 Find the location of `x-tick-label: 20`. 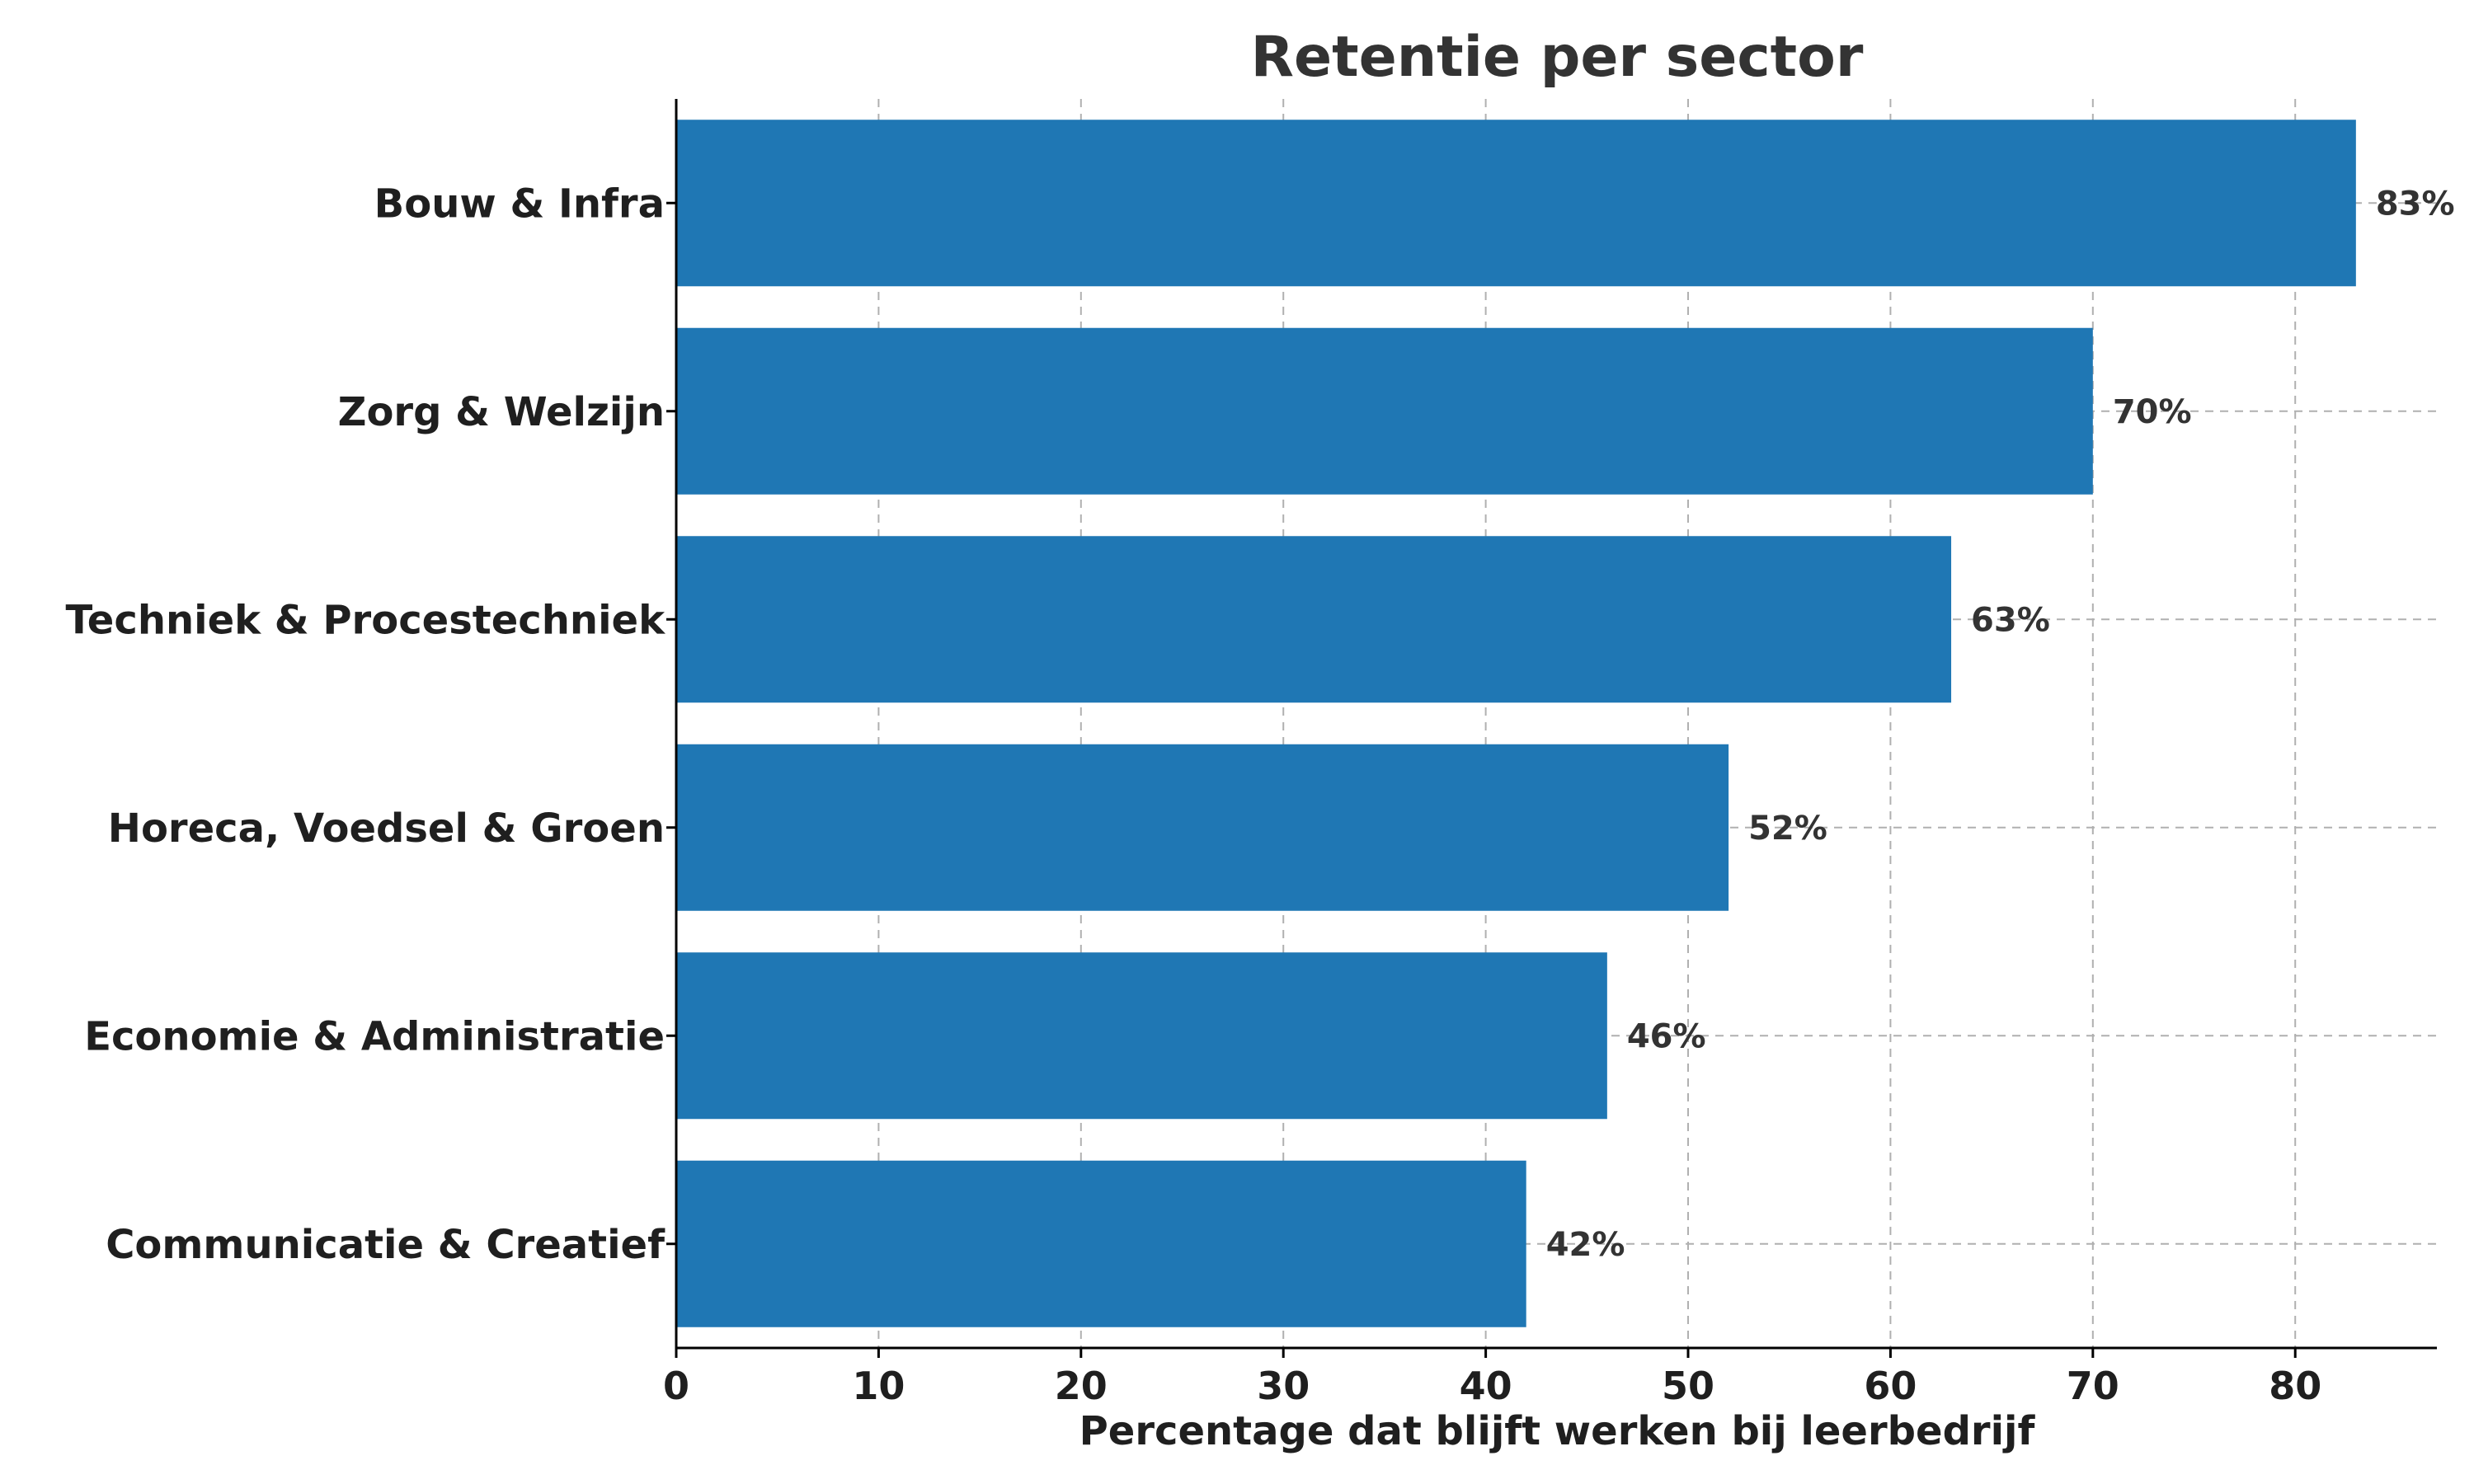

x-tick-label: 20 is located at coordinates (1081, 1386).